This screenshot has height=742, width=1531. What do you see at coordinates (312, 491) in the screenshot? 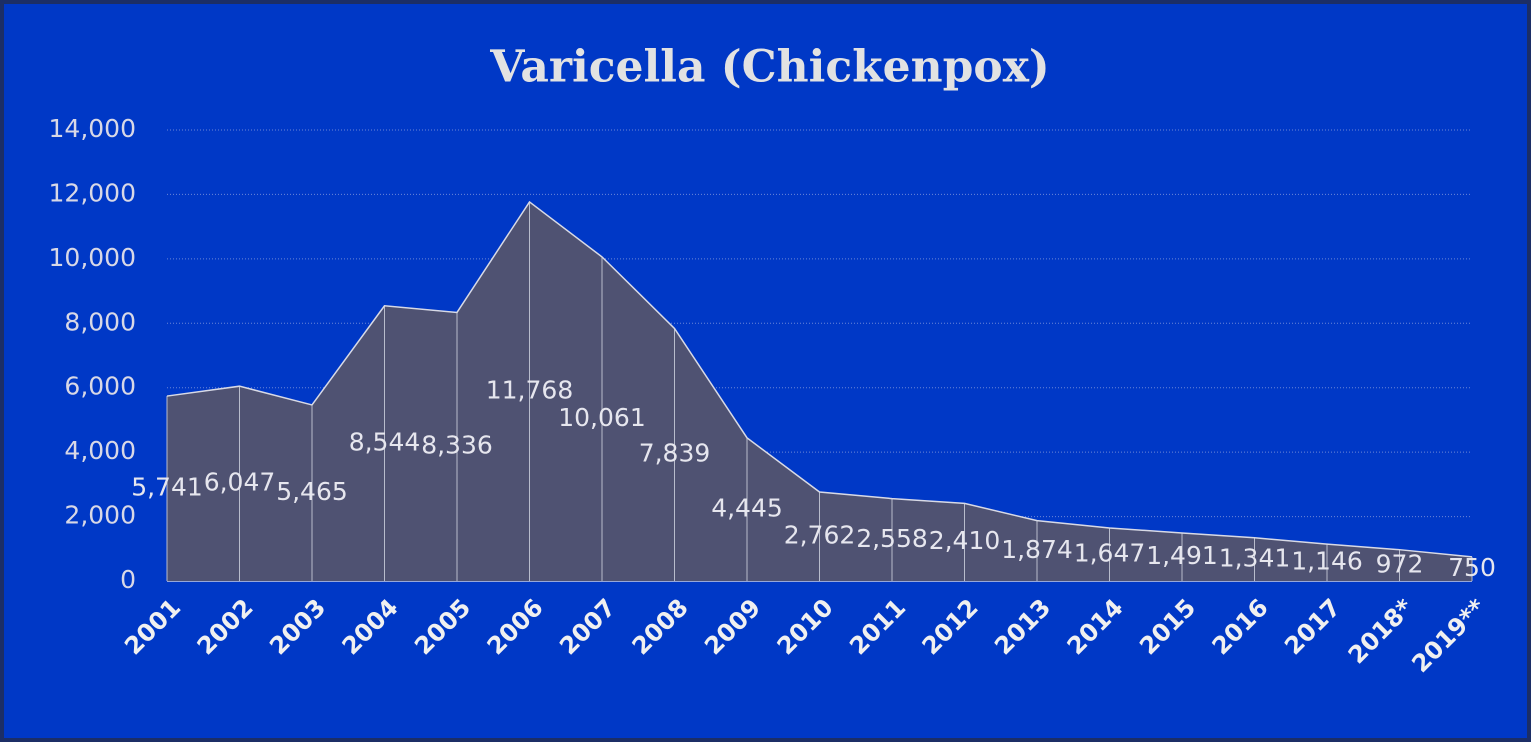
I see `data-label: 5,465` at bounding box center [312, 491].